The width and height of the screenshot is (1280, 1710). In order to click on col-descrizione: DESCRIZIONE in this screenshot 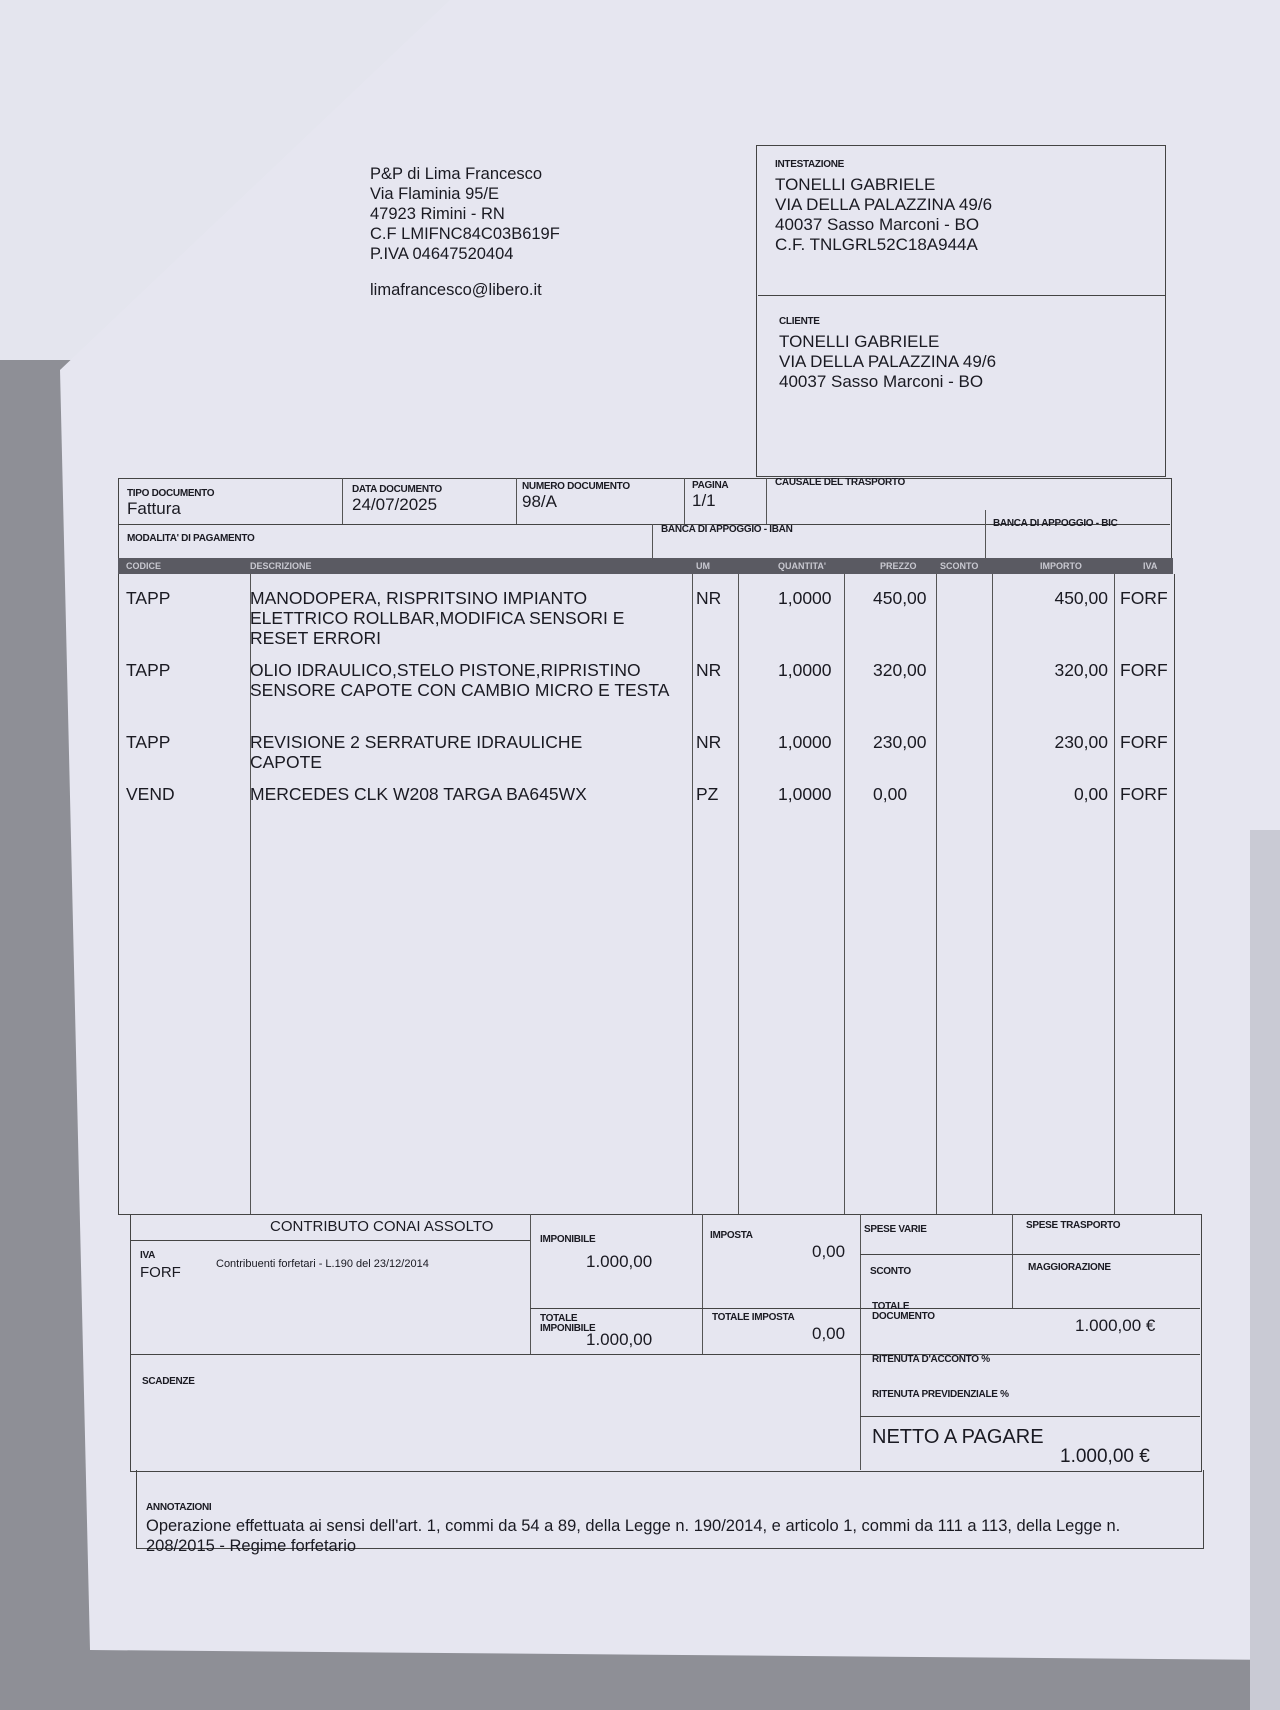, I will do `click(281, 566)`.